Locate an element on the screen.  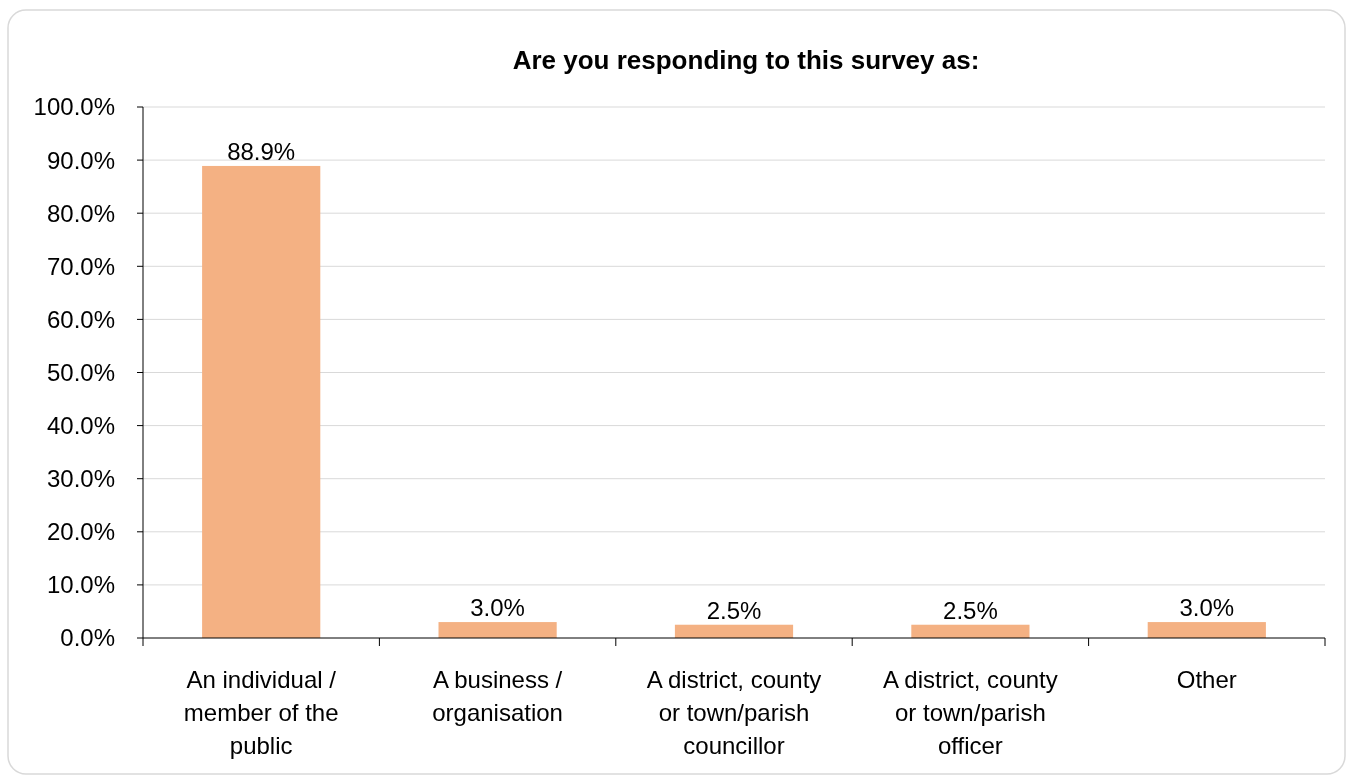
y-tick-label: 90.0% is located at coordinates (80, 160).